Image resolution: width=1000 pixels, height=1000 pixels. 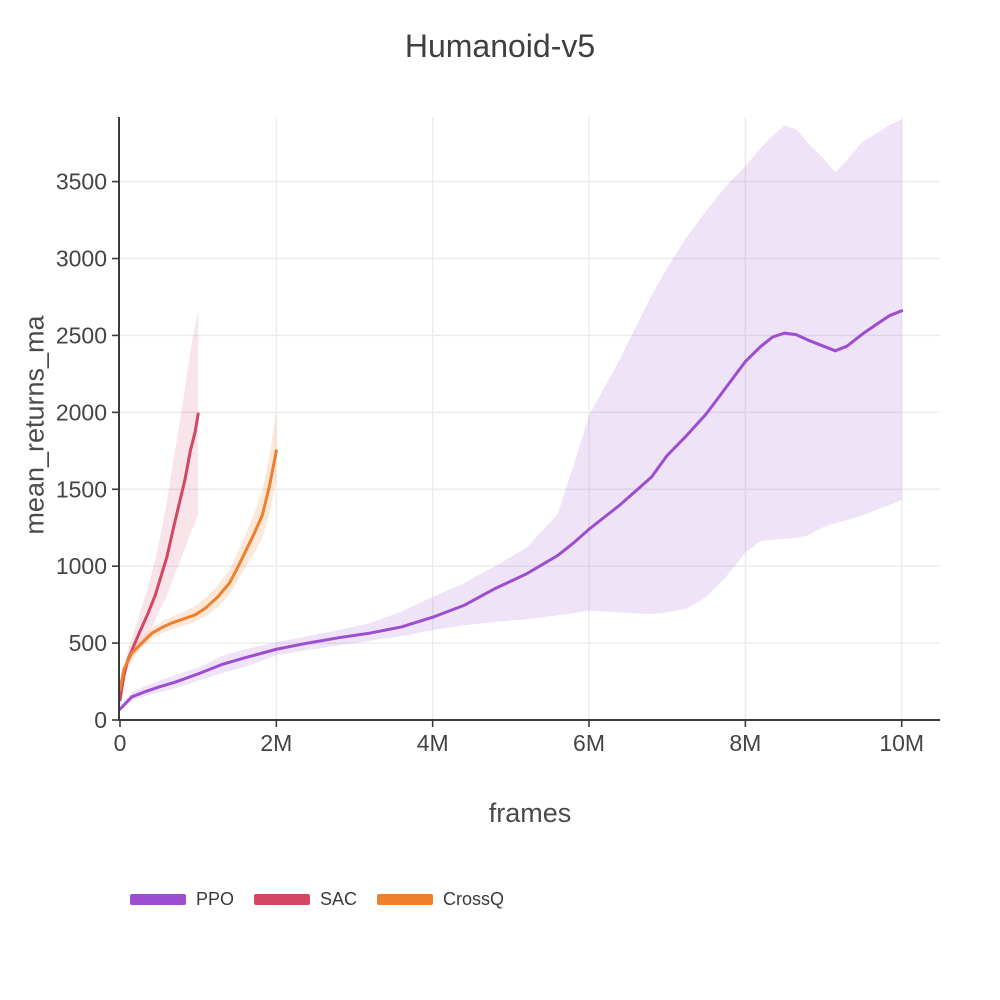 What do you see at coordinates (81, 566) in the screenshot?
I see `y-tick-label-1000: 1000` at bounding box center [81, 566].